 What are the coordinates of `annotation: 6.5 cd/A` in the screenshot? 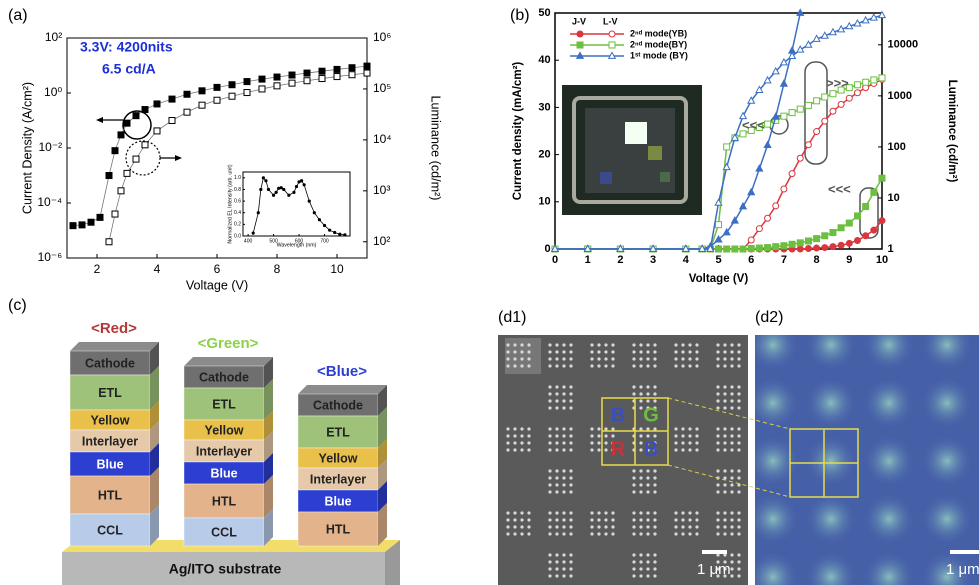 It's located at (129, 69).